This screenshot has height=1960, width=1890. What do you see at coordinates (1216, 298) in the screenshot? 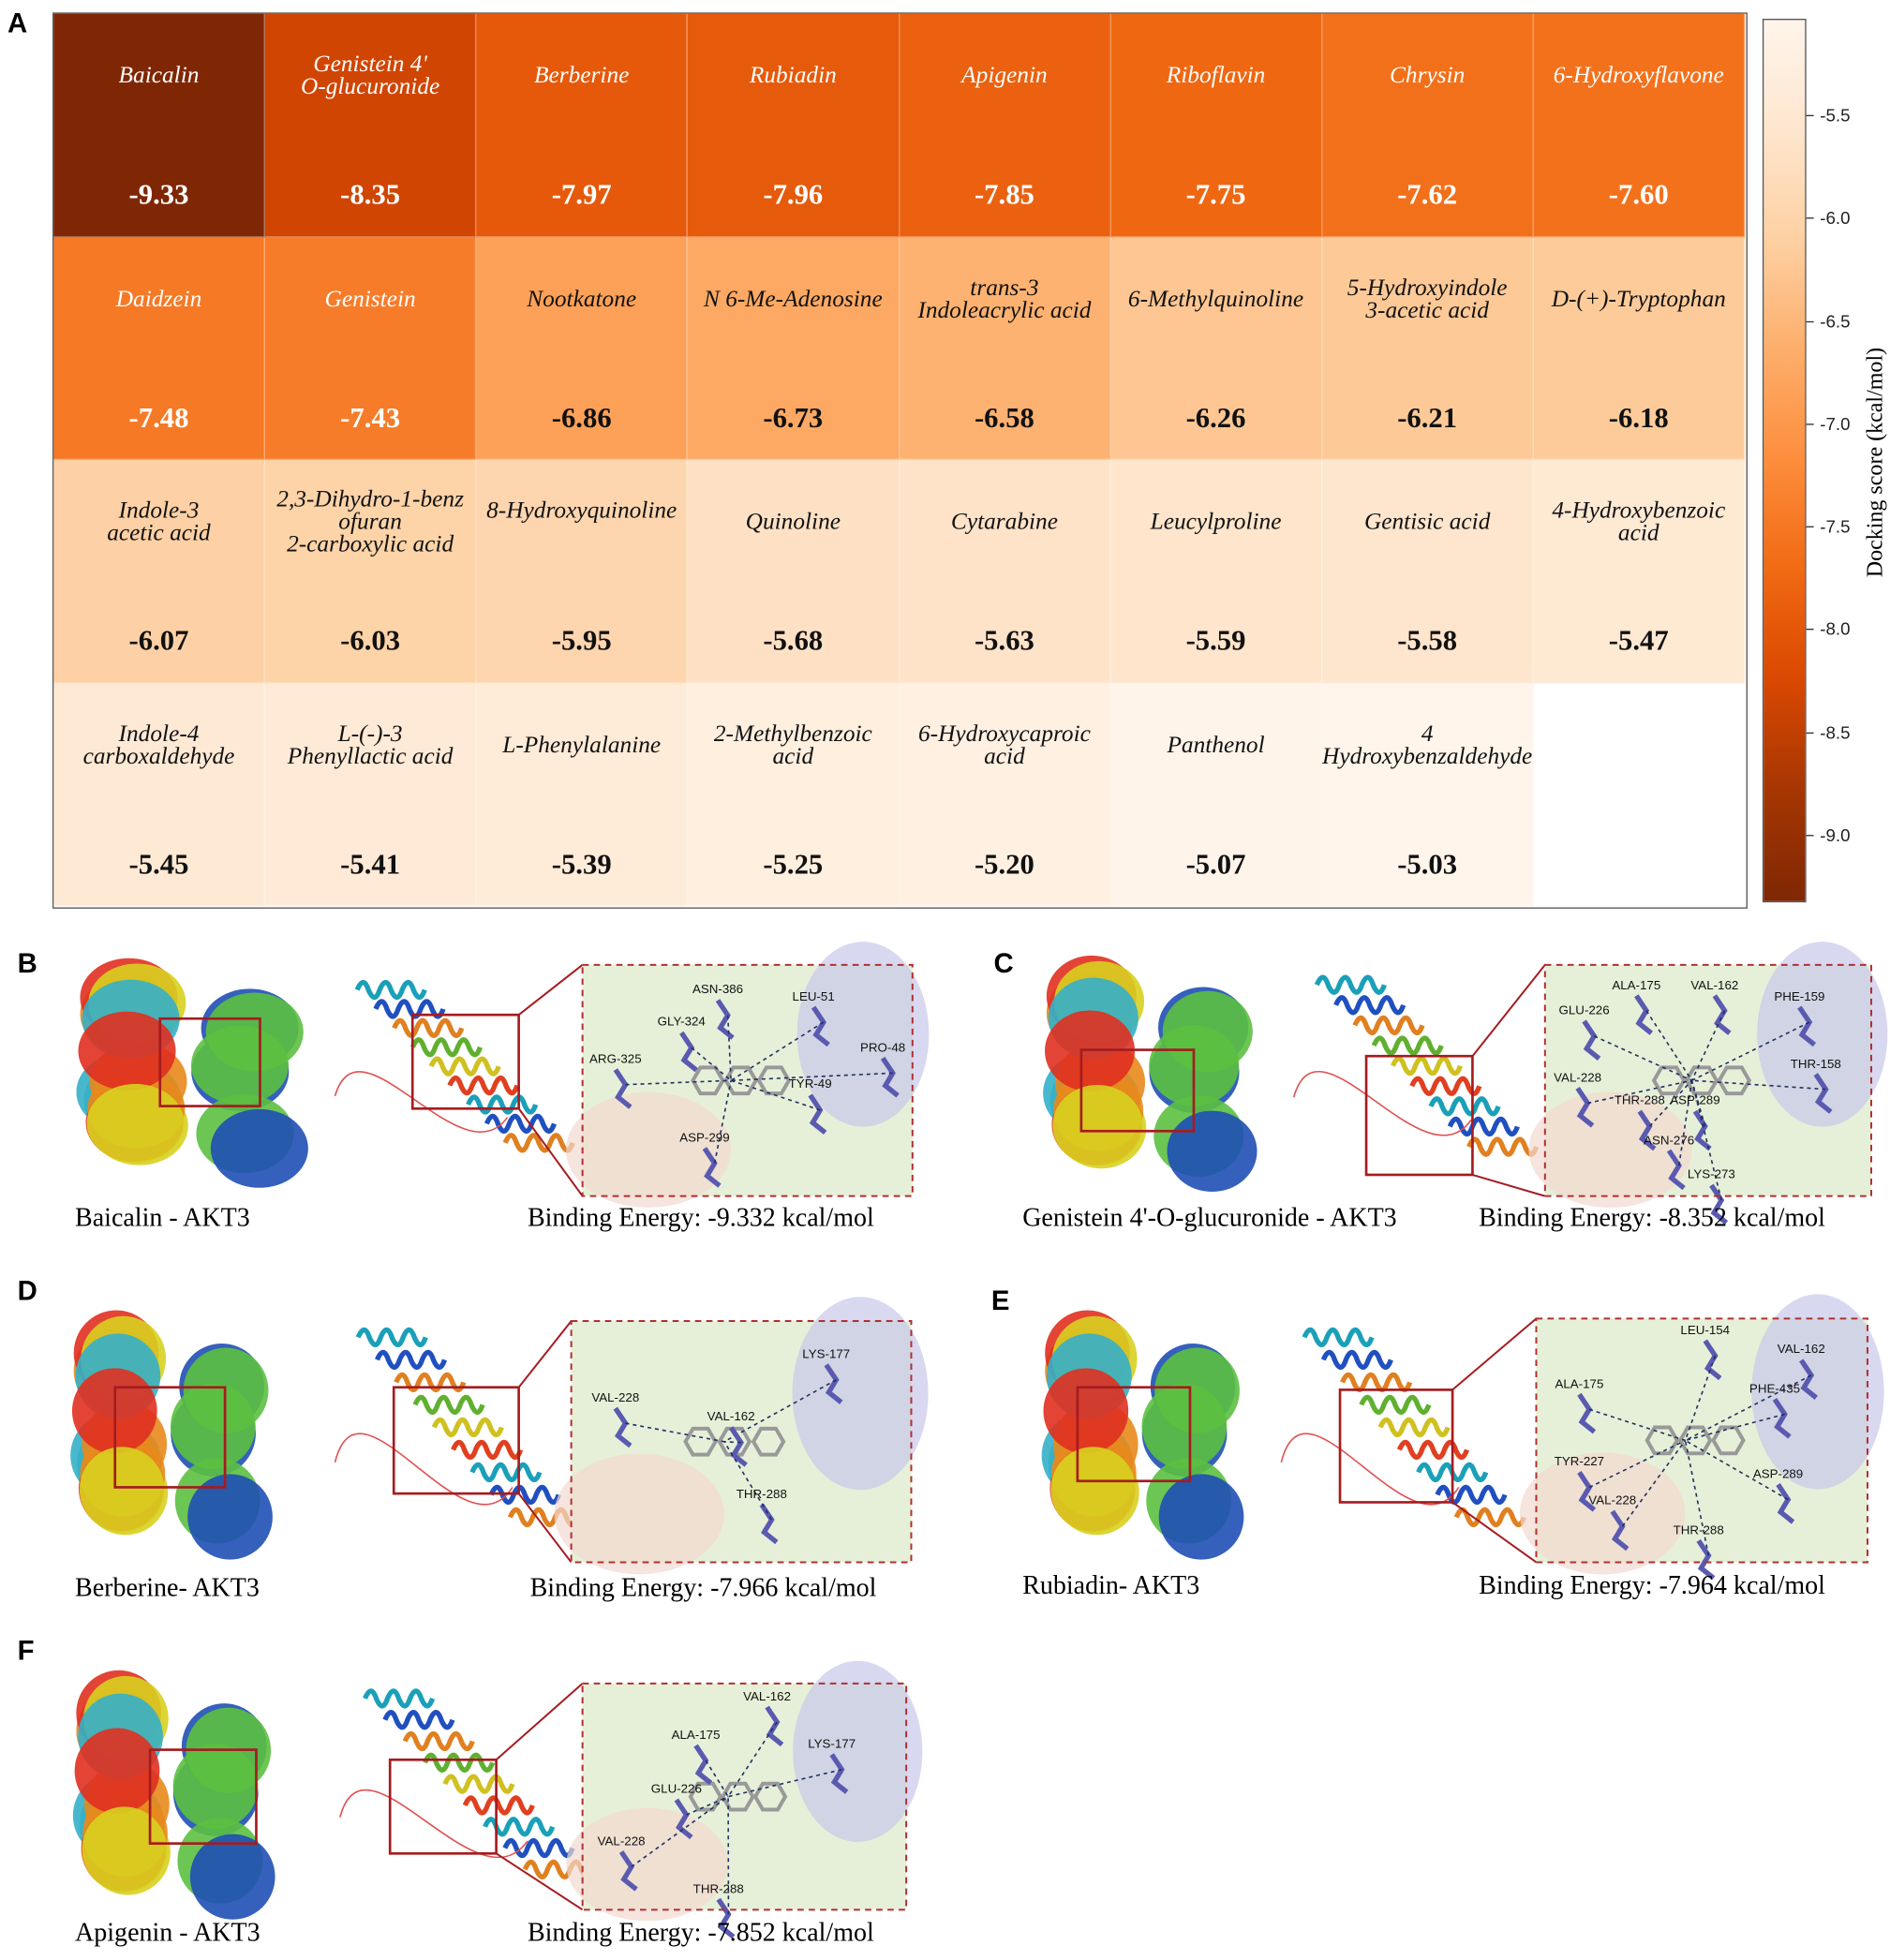
I see `cell-name: 6-Methylquinoline` at bounding box center [1216, 298].